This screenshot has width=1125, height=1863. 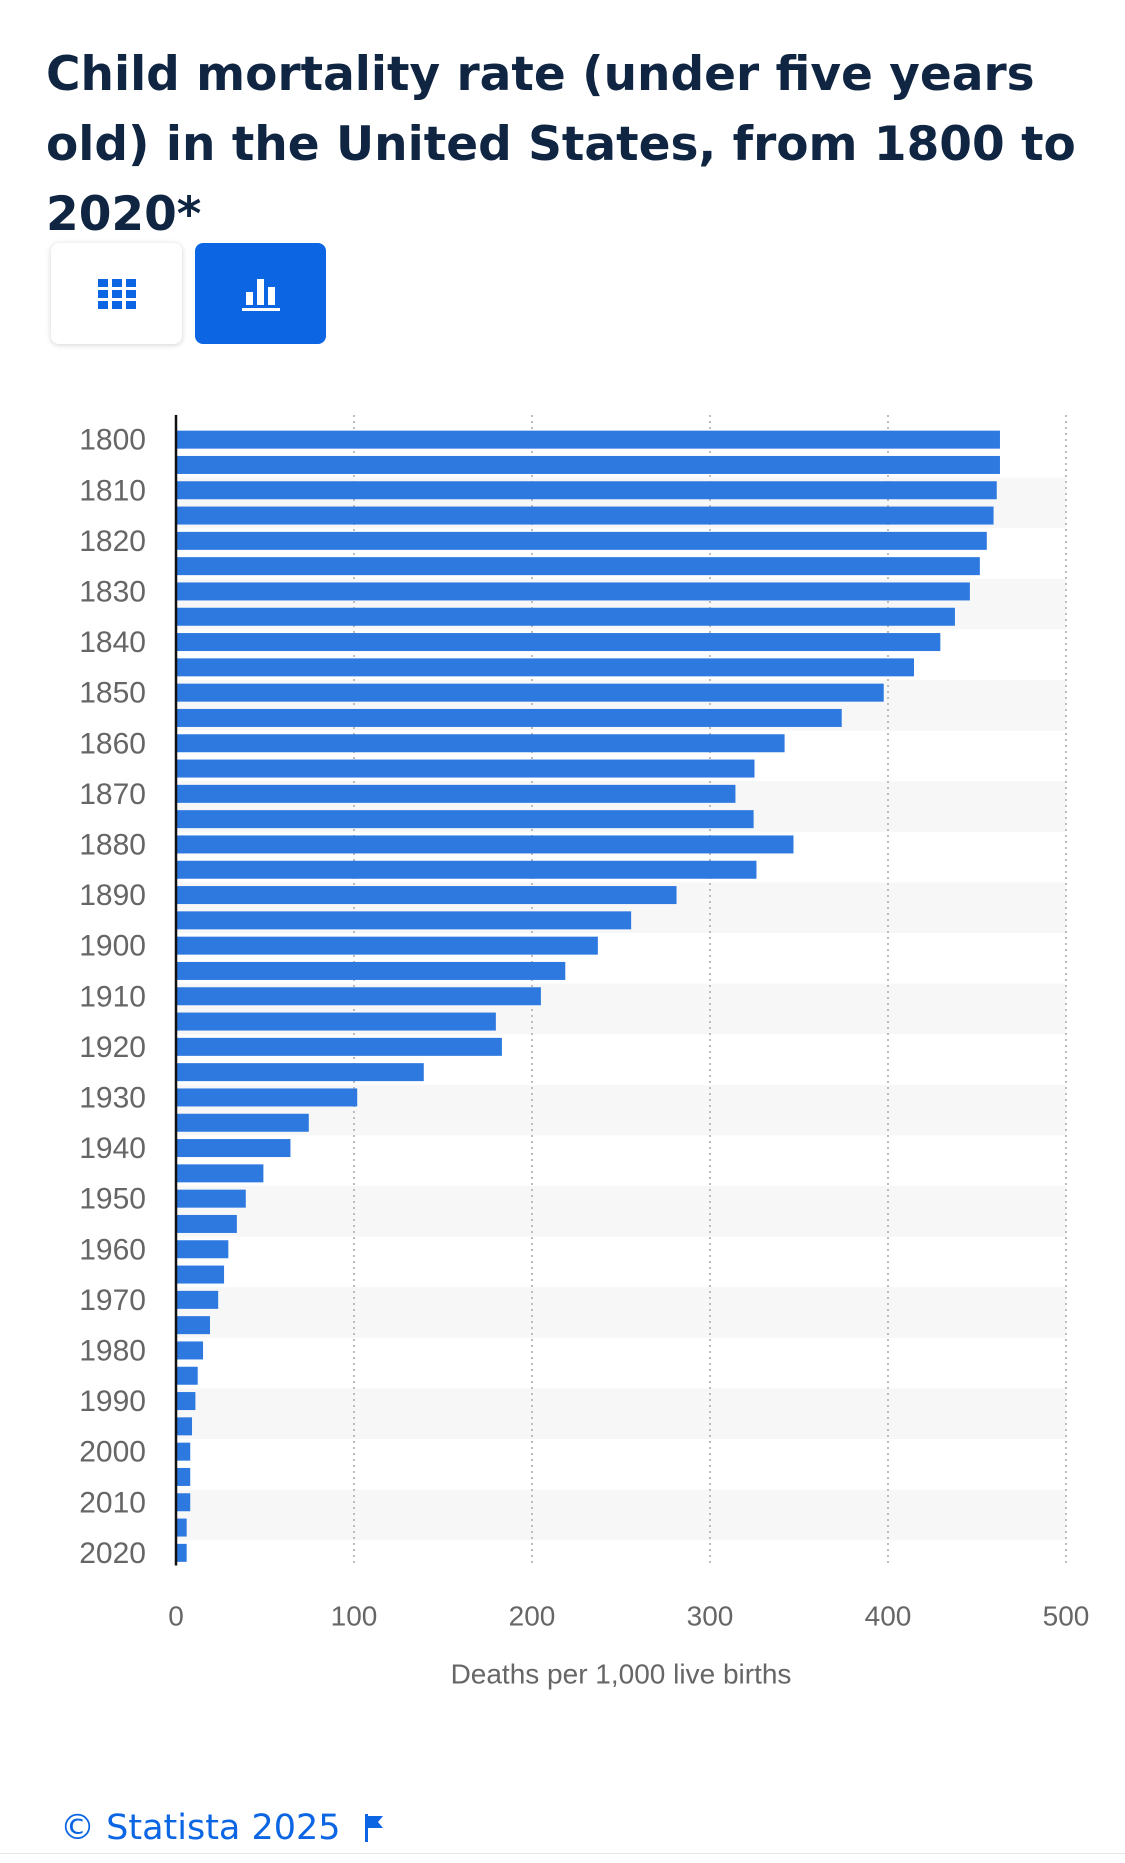 I want to click on bar-1985, so click(x=187, y=1375).